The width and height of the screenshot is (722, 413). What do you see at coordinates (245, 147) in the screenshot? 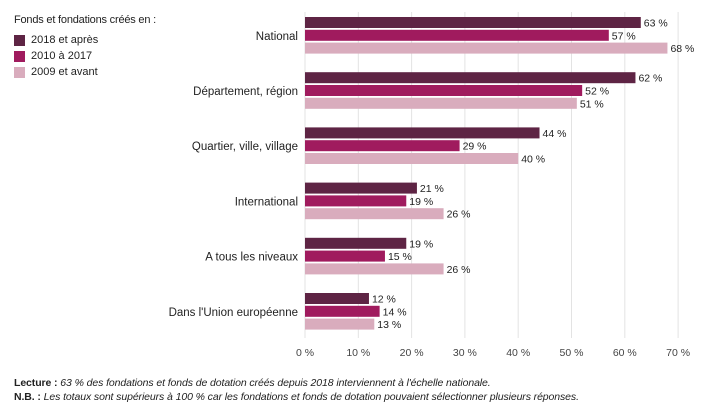
I see `category-label: Quartier, ville, village` at bounding box center [245, 147].